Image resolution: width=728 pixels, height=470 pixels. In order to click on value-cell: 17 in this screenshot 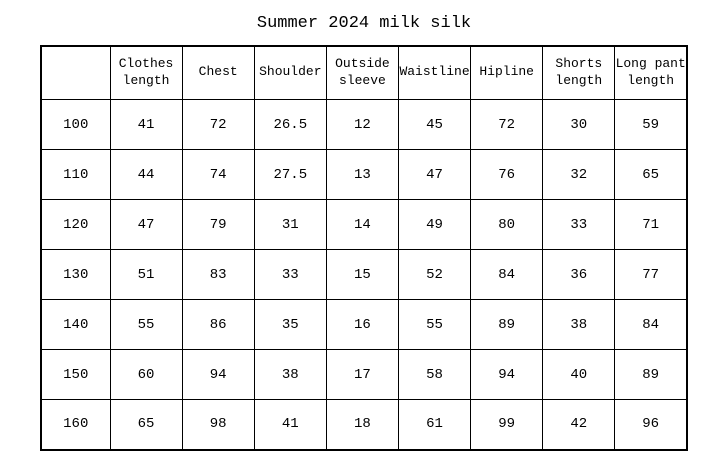, I will do `click(362, 375)`.